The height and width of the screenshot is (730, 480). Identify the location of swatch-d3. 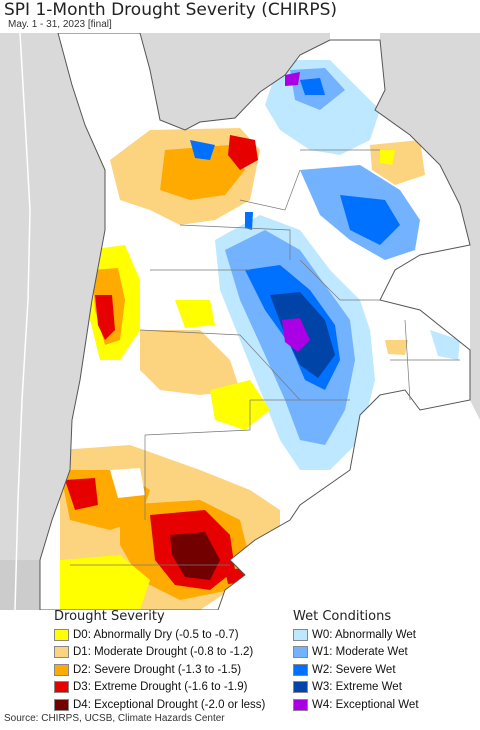
(61, 687).